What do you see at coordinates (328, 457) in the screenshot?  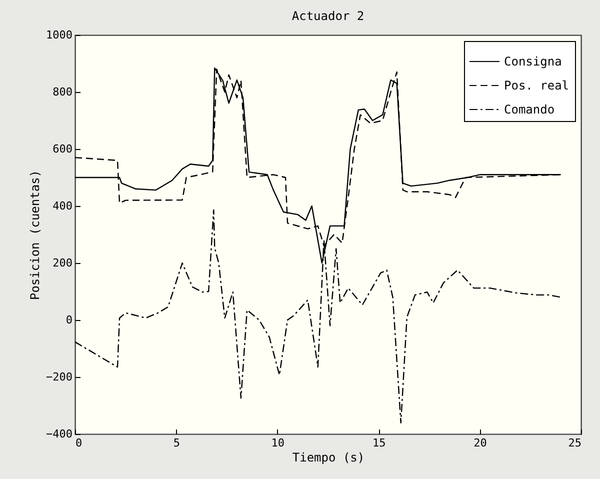 I see `x-axis-title: Tiempo (s)` at bounding box center [328, 457].